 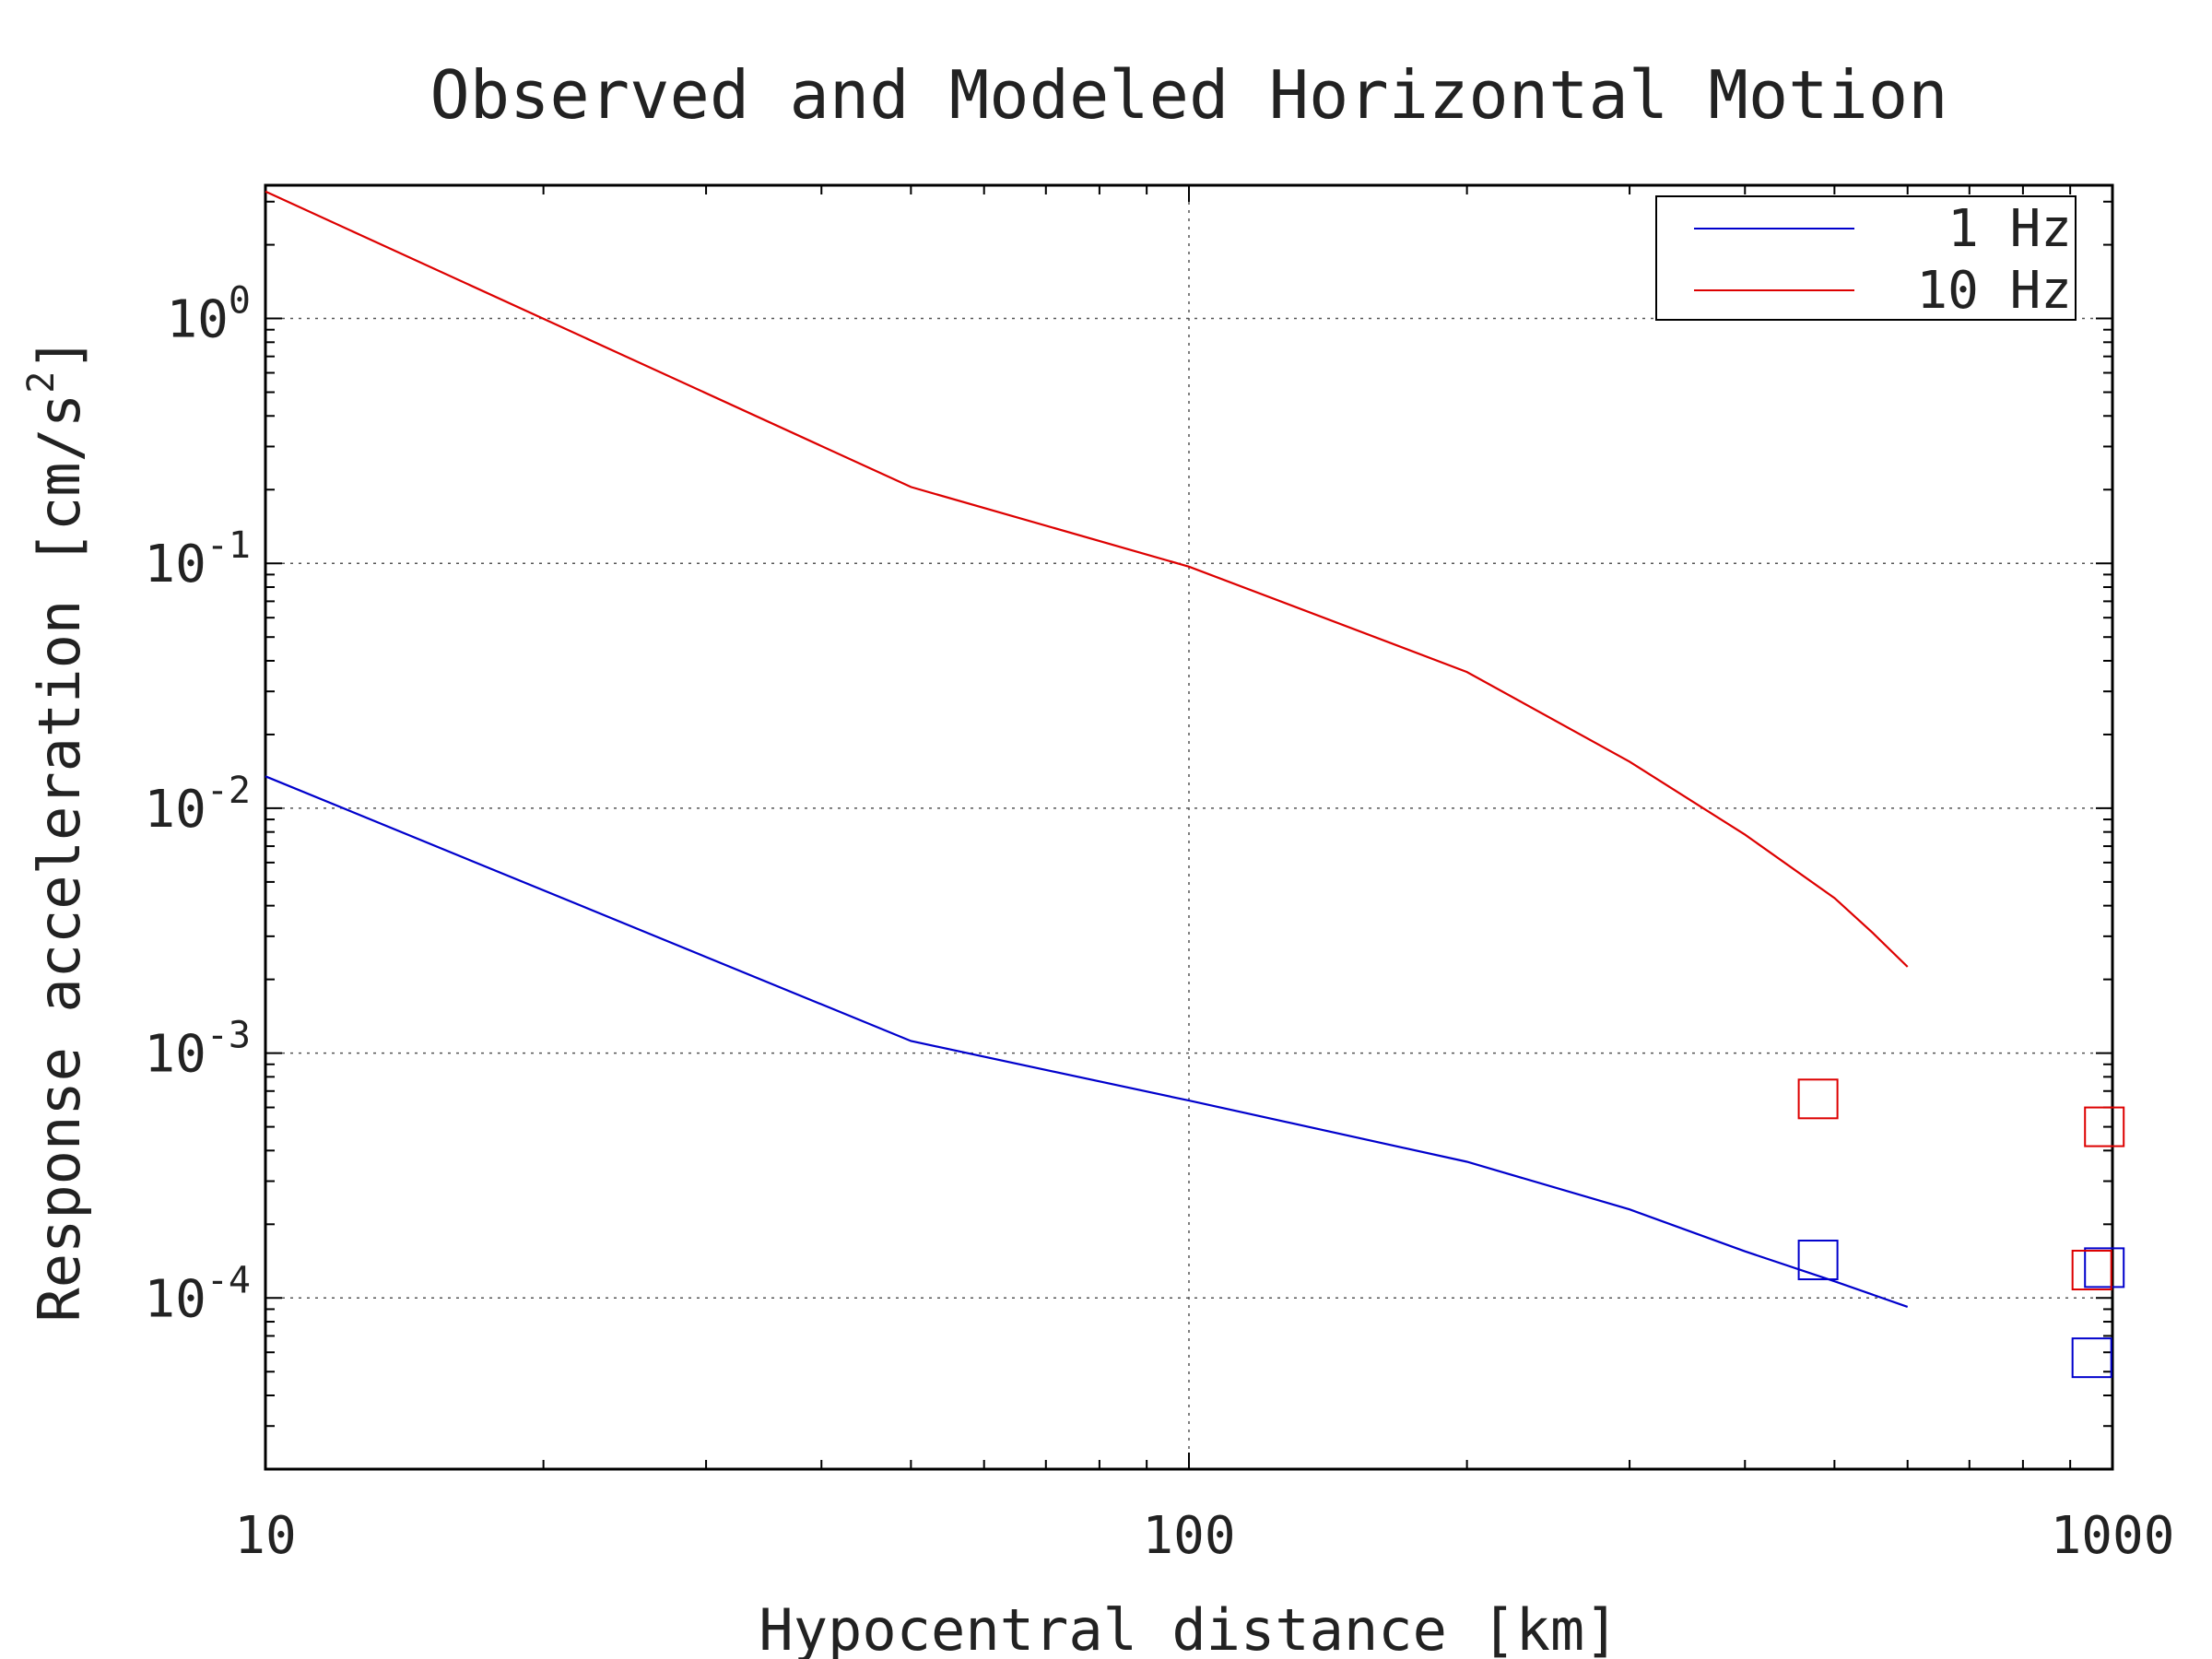 I want to click on legend-box, so click(x=1866, y=258).